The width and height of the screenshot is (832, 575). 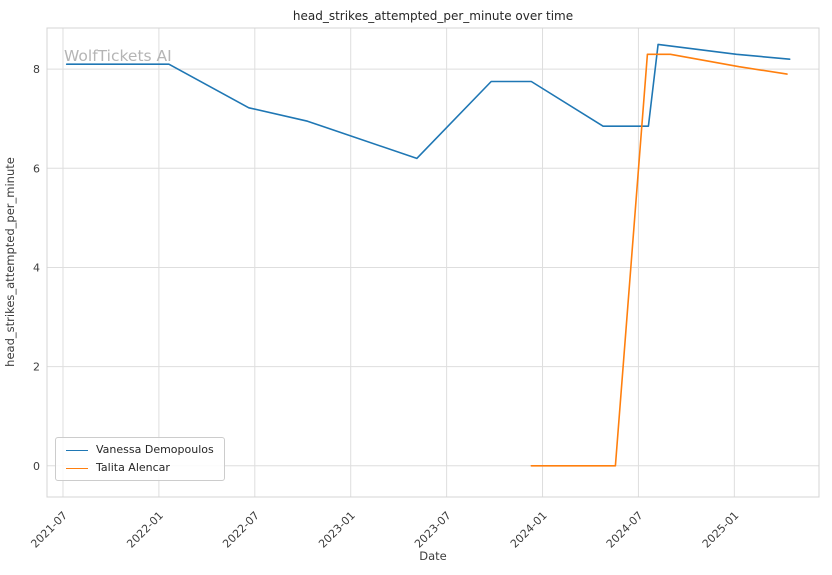 What do you see at coordinates (77, 468) in the screenshot?
I see `legend-line-sample-talita` at bounding box center [77, 468].